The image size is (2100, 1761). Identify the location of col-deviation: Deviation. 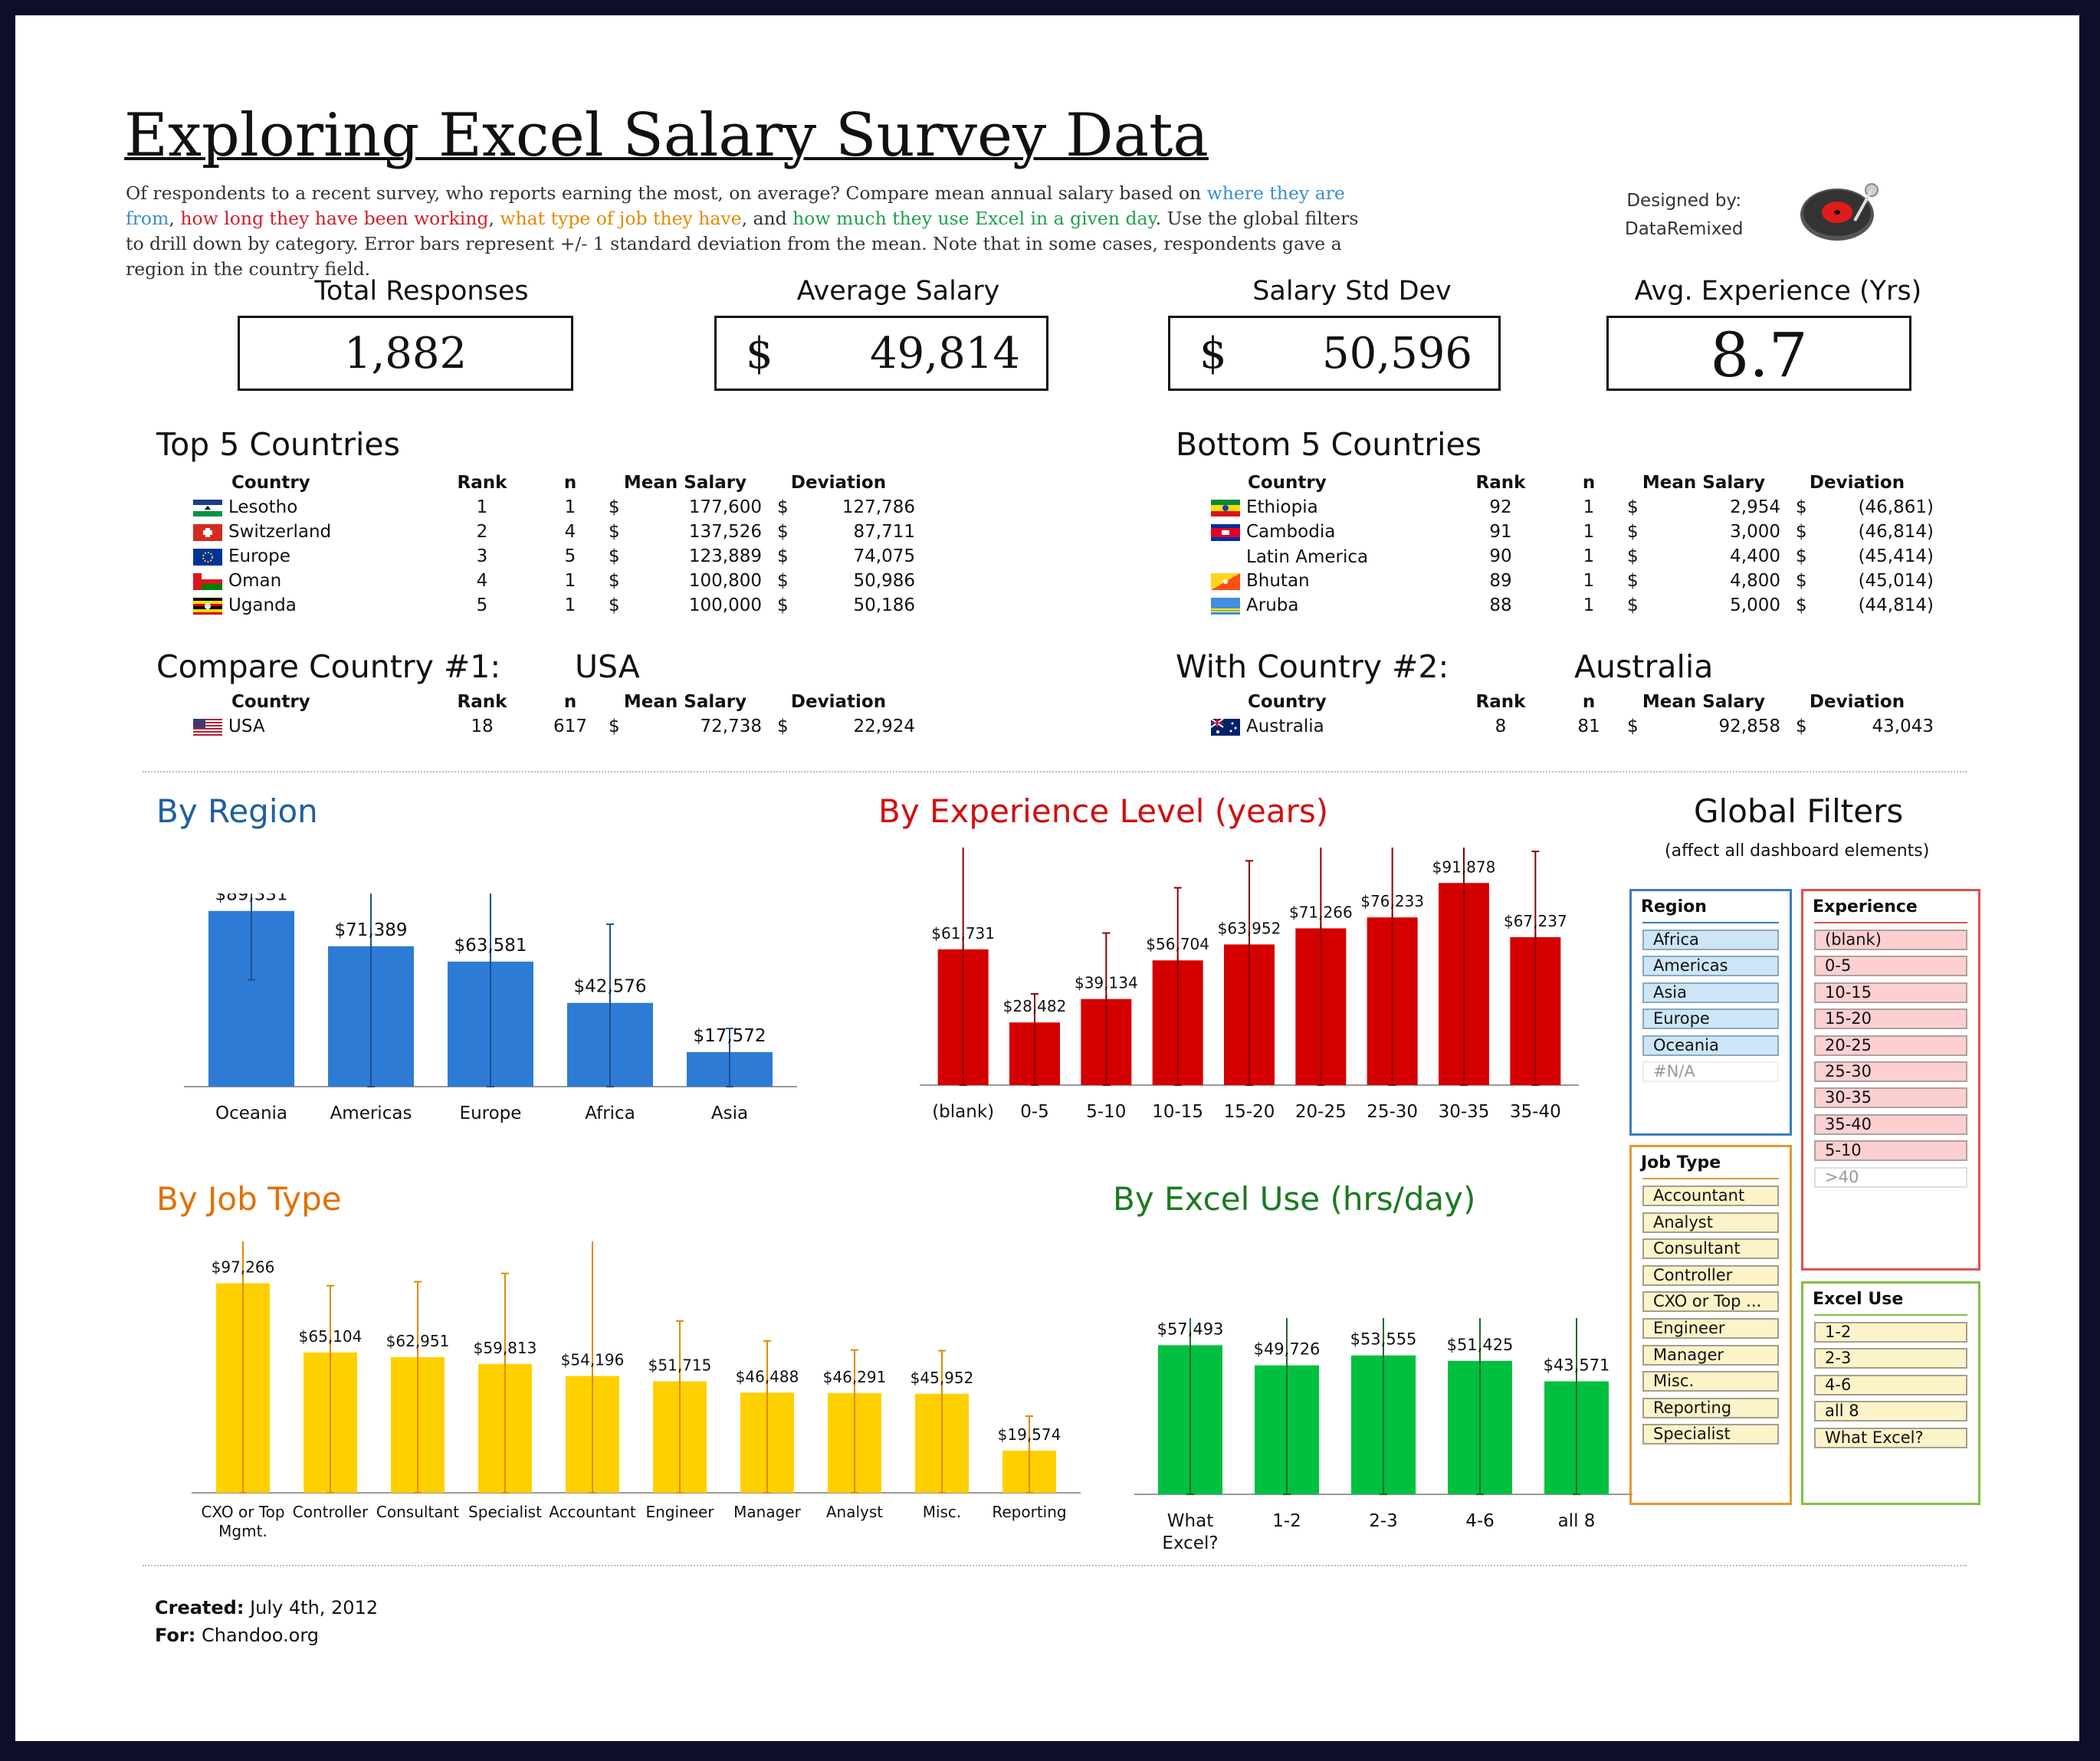
(1857, 702).